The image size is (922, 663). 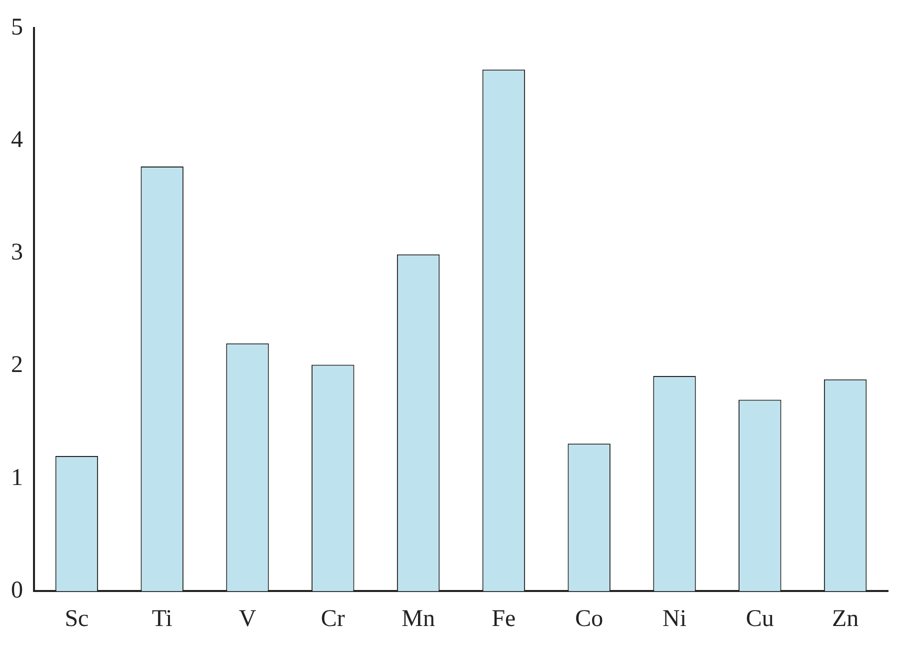 What do you see at coordinates (247, 619) in the screenshot?
I see `x-tick-label: V` at bounding box center [247, 619].